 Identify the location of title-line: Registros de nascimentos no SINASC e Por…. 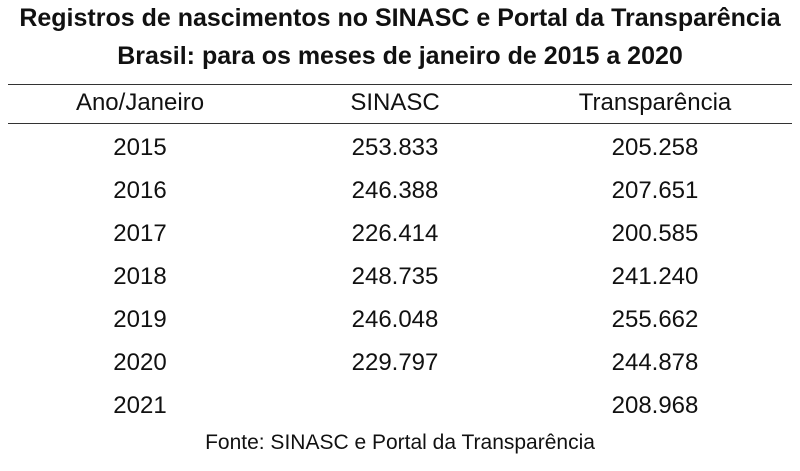
(400, 18).